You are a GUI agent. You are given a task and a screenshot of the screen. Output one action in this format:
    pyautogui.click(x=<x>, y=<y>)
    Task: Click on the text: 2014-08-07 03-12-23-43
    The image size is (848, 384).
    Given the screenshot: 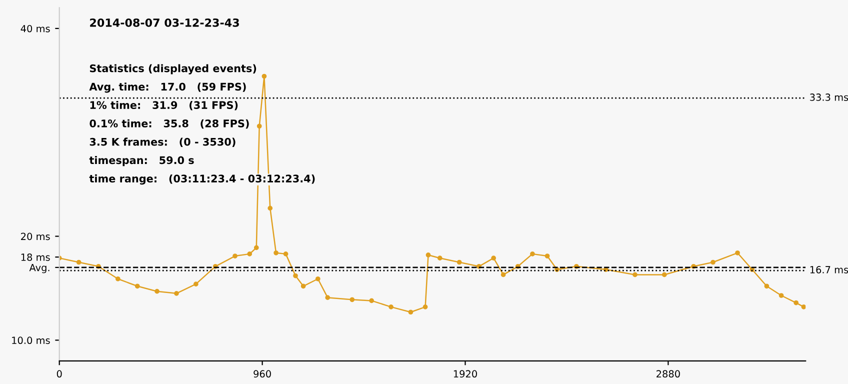 What is the action you would take?
    pyautogui.click(x=164, y=22)
    